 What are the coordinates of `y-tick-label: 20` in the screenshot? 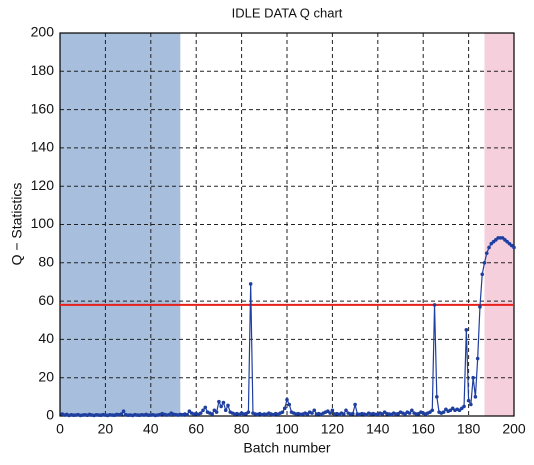 It's located at (46, 376).